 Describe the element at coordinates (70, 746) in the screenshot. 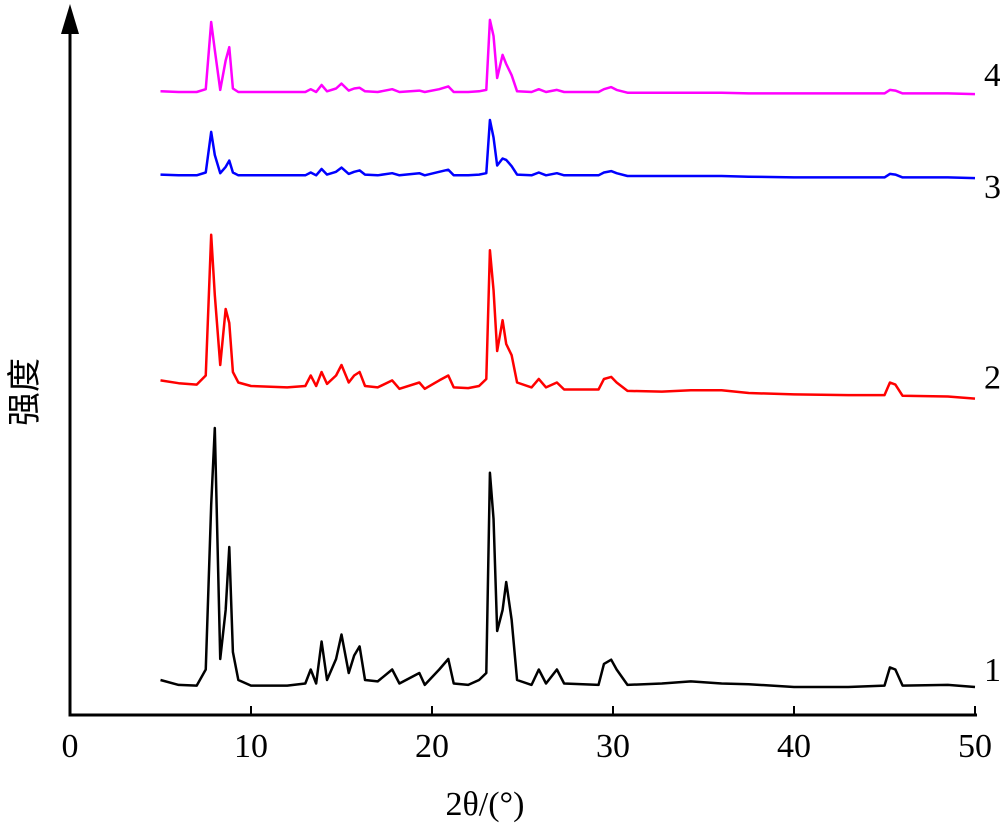

I see `x-tick-label: 0` at that location.